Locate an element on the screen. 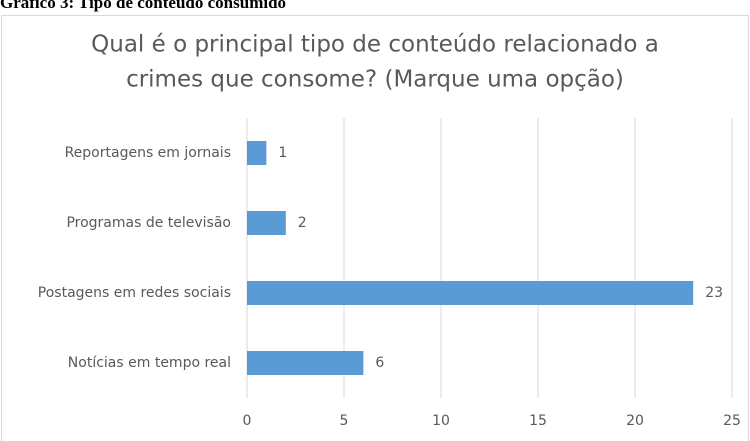  y-tick-label: Reportagens em jornais is located at coordinates (148, 153).